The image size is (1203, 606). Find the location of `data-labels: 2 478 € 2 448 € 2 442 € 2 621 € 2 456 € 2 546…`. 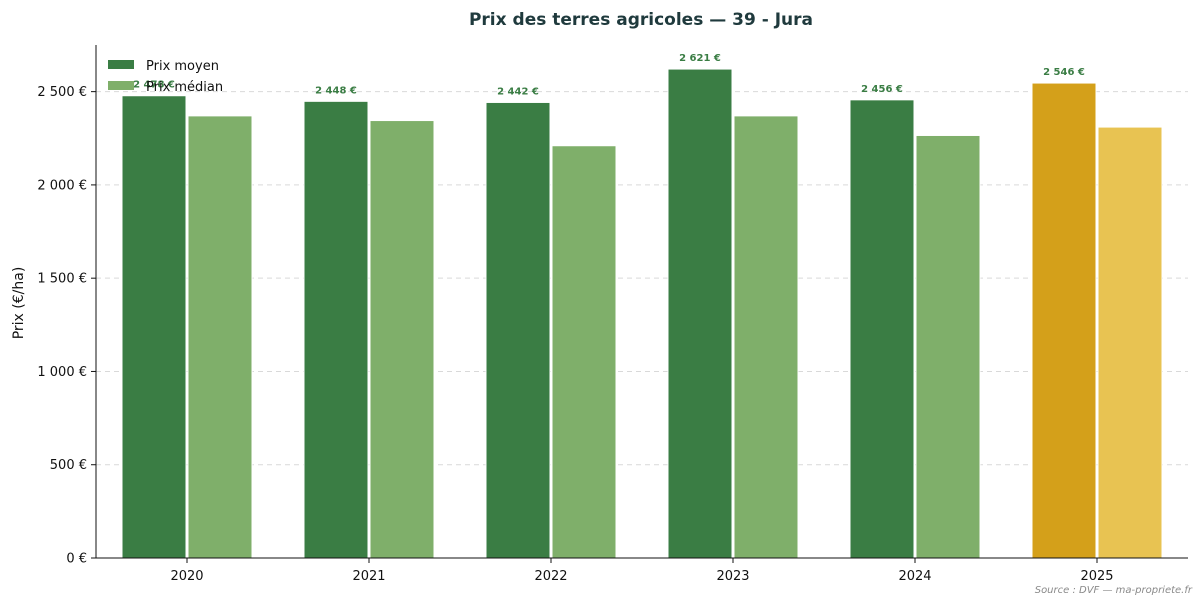

data-labels: 2 478 € 2 448 € 2 442 € 2 621 € 2 456 € 2 546… is located at coordinates (609, 75).